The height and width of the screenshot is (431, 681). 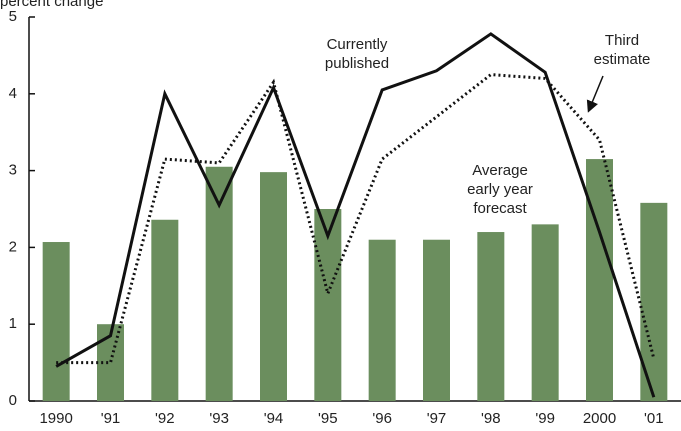 What do you see at coordinates (500, 208) in the screenshot?
I see `annotation: forecast` at bounding box center [500, 208].